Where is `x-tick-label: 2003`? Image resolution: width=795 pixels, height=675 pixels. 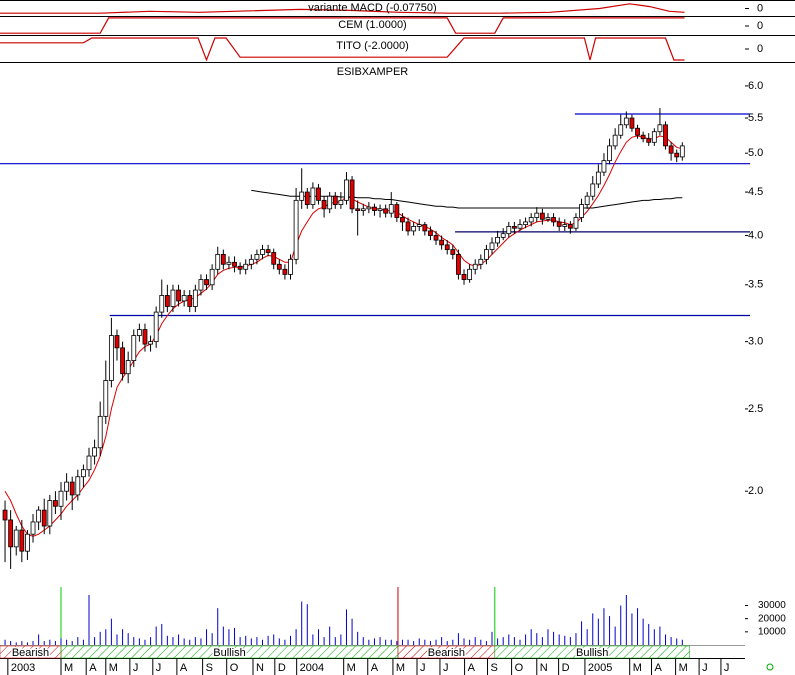 x-tick-label: 2003 is located at coordinates (23, 668).